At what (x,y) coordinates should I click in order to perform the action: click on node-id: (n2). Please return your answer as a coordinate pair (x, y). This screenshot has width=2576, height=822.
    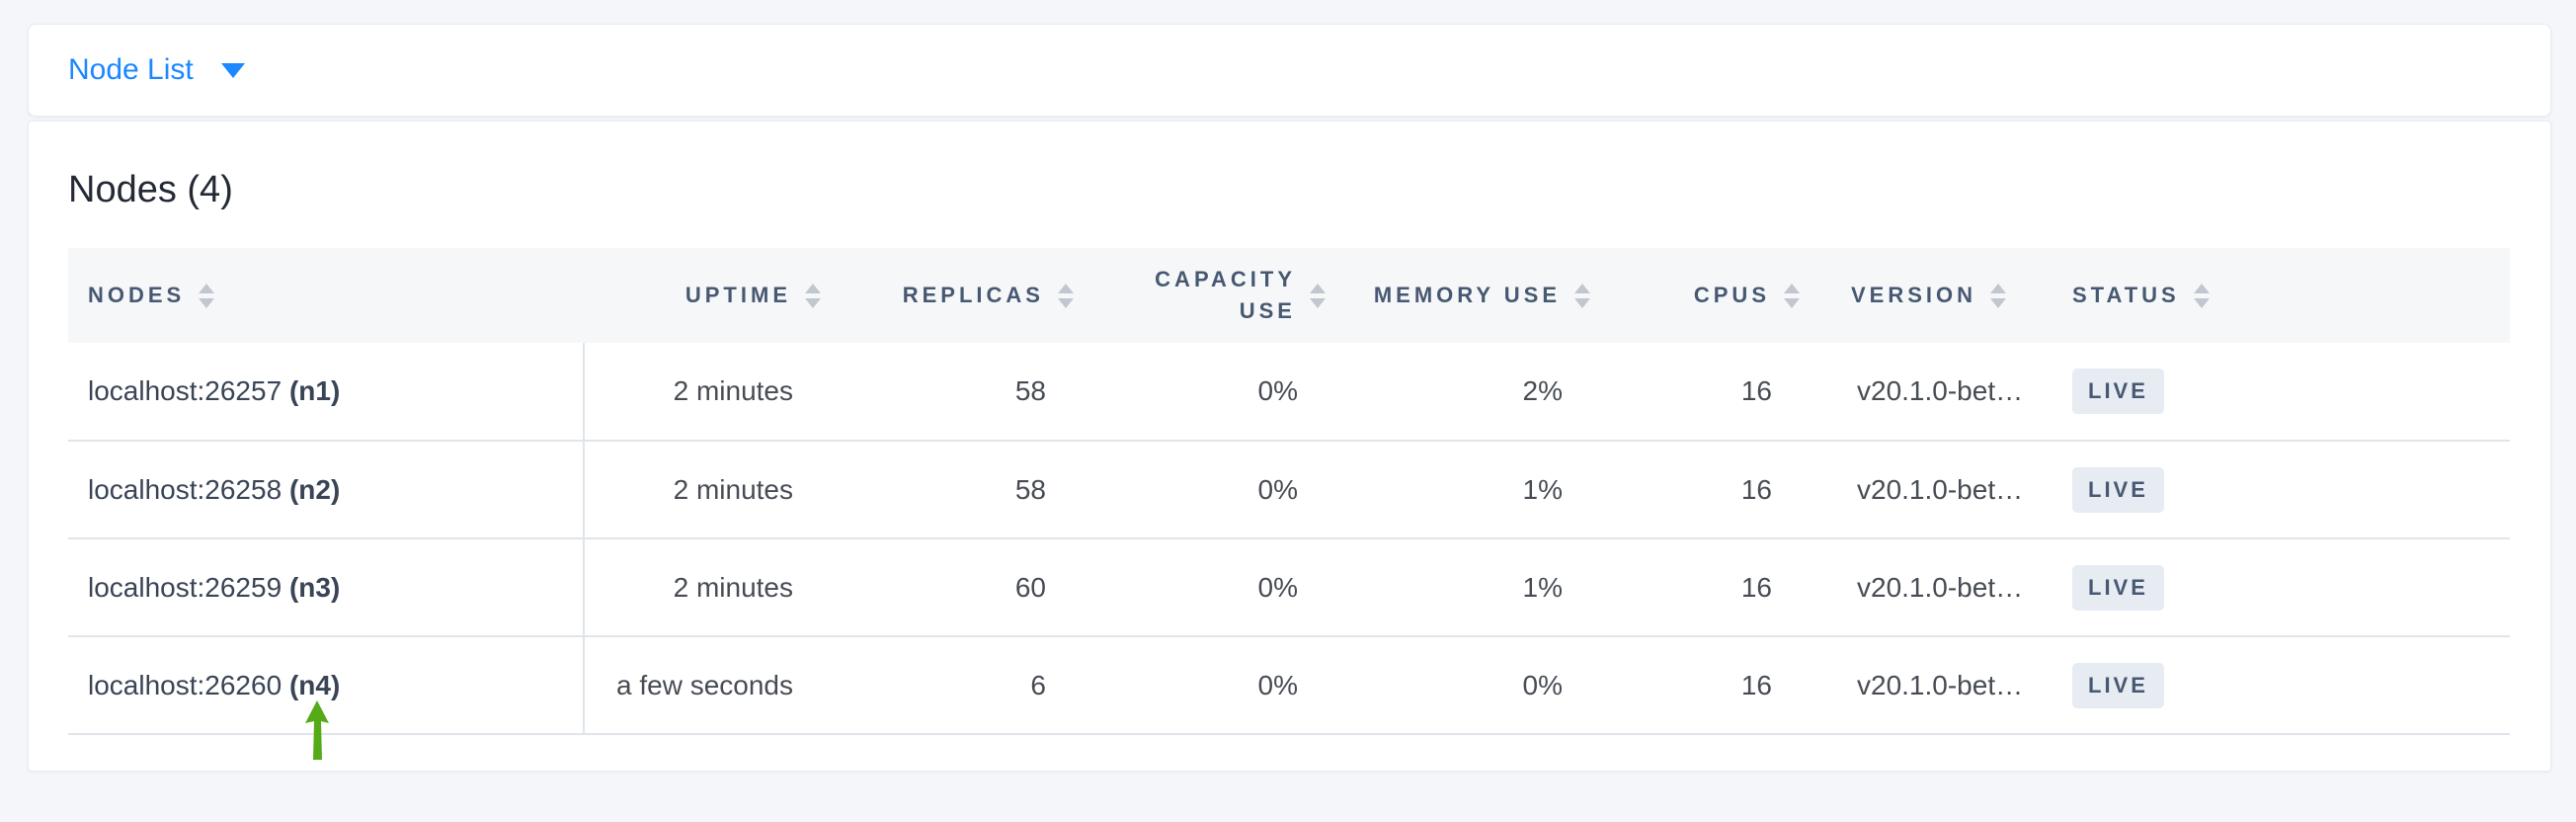
    Looking at the image, I should click on (314, 489).